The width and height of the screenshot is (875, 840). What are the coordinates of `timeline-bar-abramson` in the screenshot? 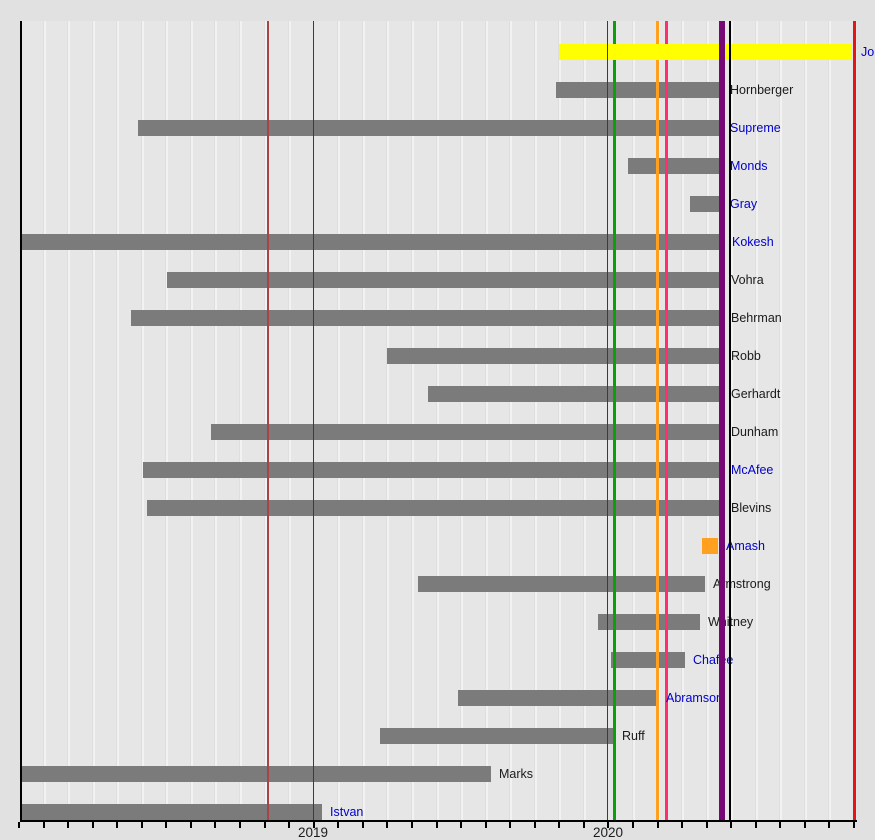 It's located at (557, 698).